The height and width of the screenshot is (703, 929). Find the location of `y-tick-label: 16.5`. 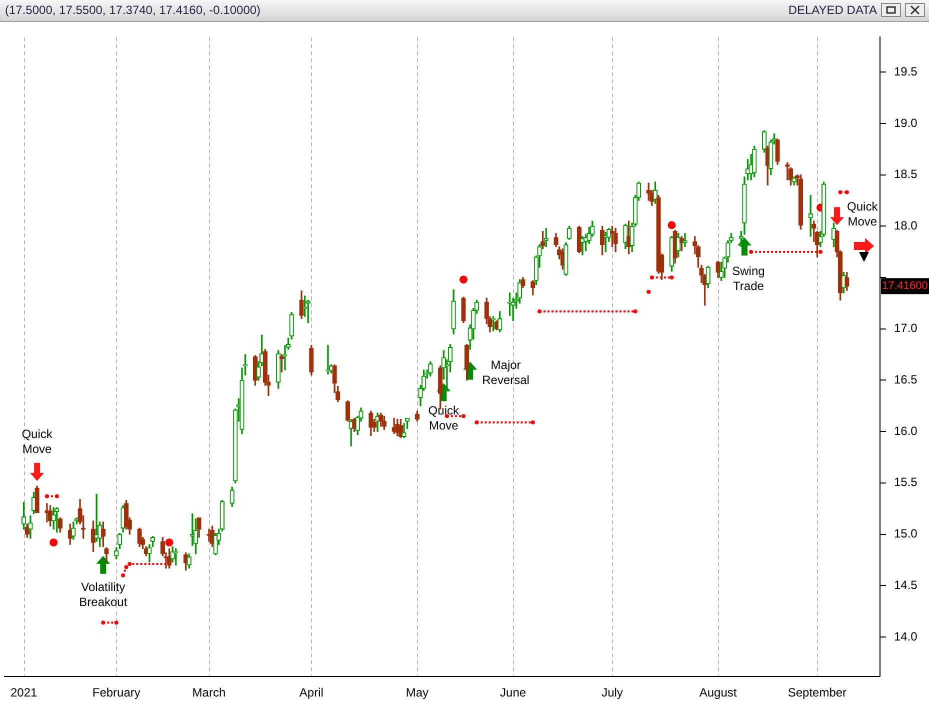

y-tick-label: 16.5 is located at coordinates (906, 379).